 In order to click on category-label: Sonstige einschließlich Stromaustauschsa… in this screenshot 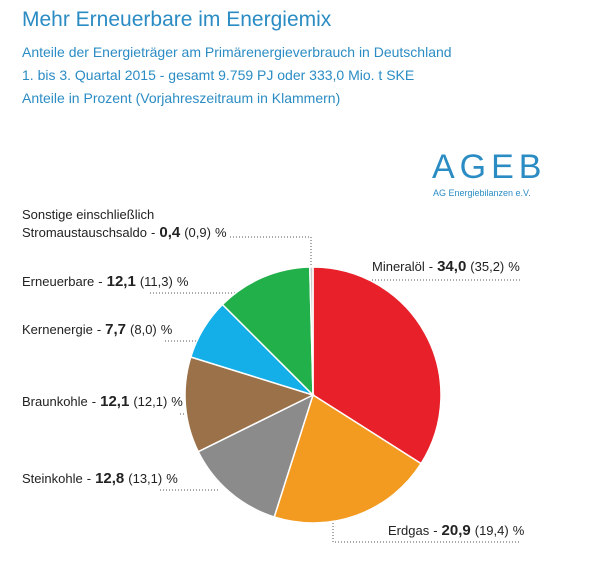, I will do `click(88, 223)`.